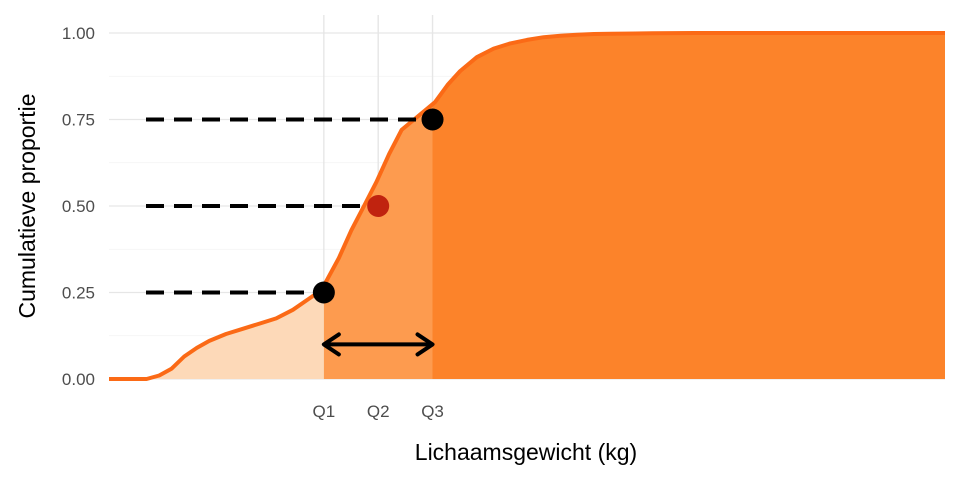  What do you see at coordinates (331, 344) in the screenshot?
I see `iqr-arrow-head-left` at bounding box center [331, 344].